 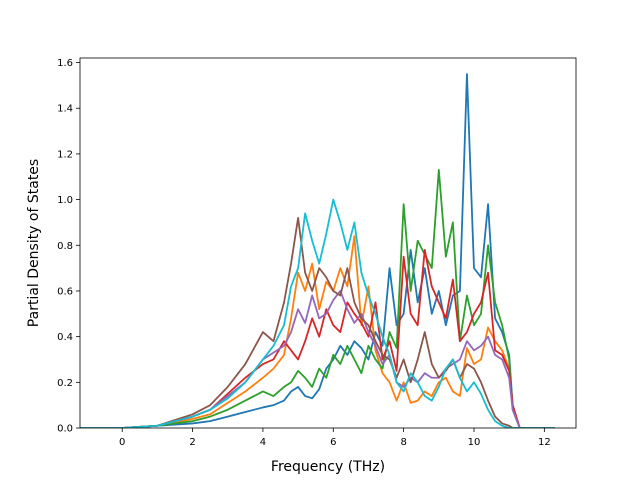 What do you see at coordinates (65, 291) in the screenshot?
I see `y-tick-label: 0.6` at bounding box center [65, 291].